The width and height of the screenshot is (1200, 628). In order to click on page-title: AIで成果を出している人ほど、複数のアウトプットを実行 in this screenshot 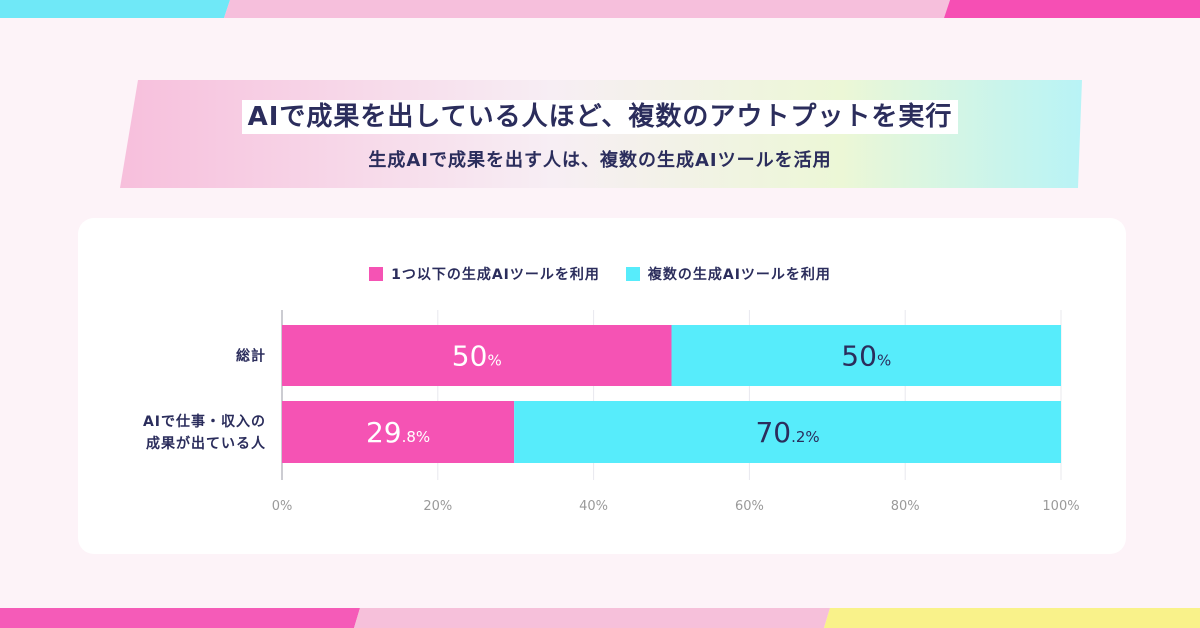, I will do `click(600, 115)`.